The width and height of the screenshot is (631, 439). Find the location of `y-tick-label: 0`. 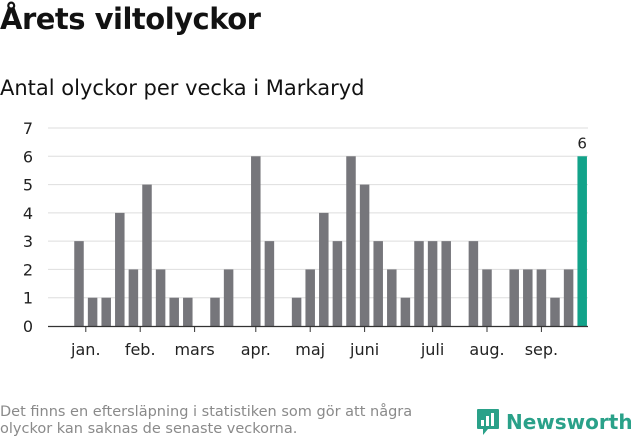

y-tick-label: 0 is located at coordinates (28, 326).